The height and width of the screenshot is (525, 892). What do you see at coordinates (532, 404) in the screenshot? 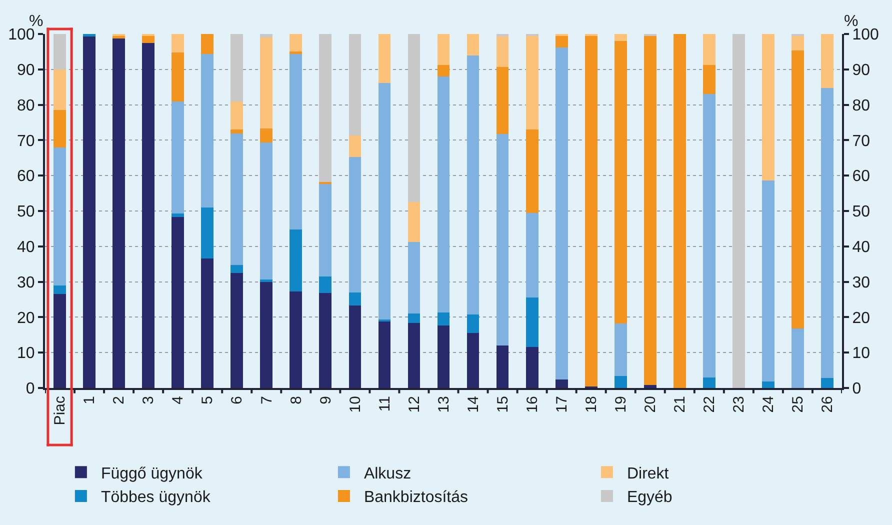
I see `x-tick-label: 16` at bounding box center [532, 404].